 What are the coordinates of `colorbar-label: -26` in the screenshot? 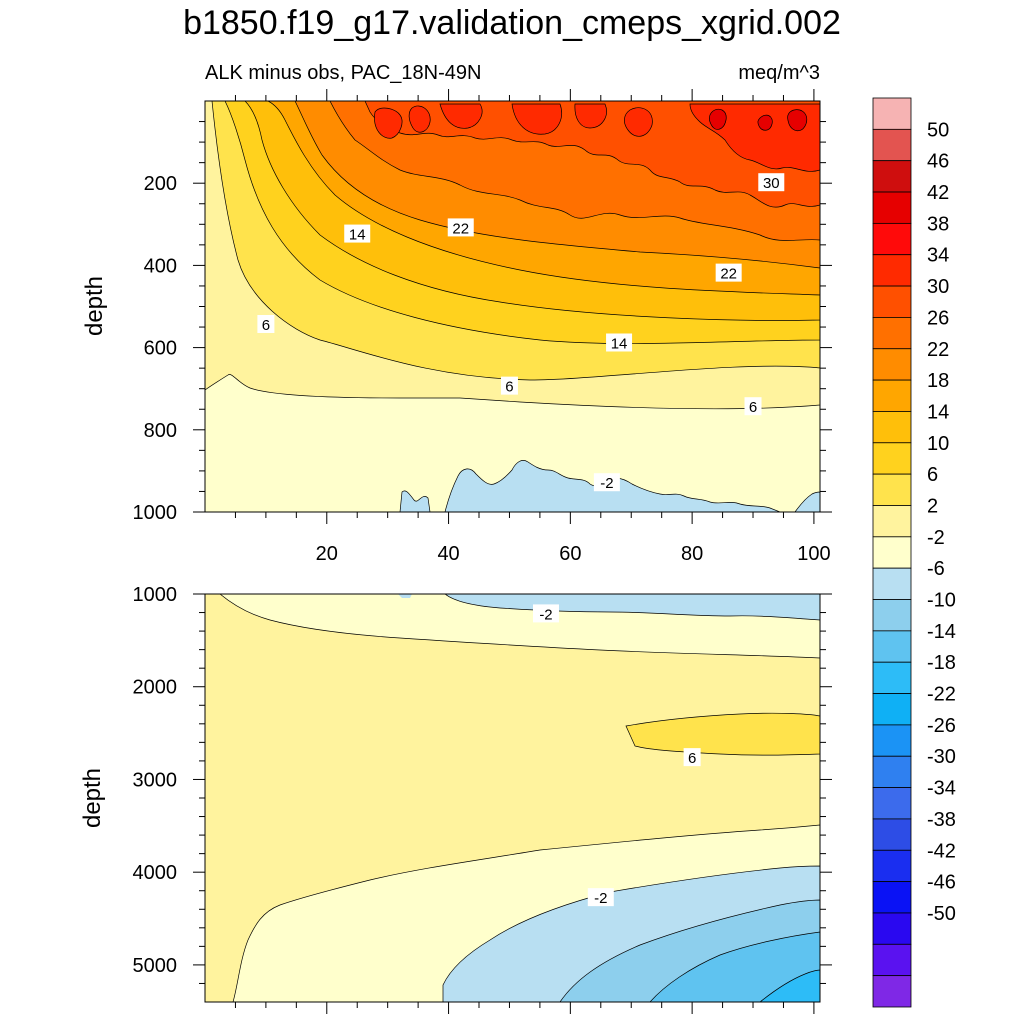 It's located at (941, 726).